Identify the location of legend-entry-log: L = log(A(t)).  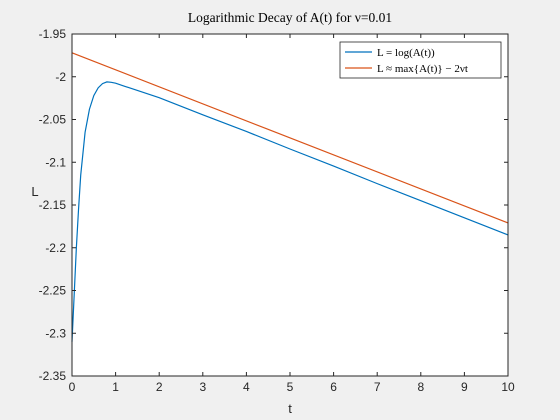
(406, 53).